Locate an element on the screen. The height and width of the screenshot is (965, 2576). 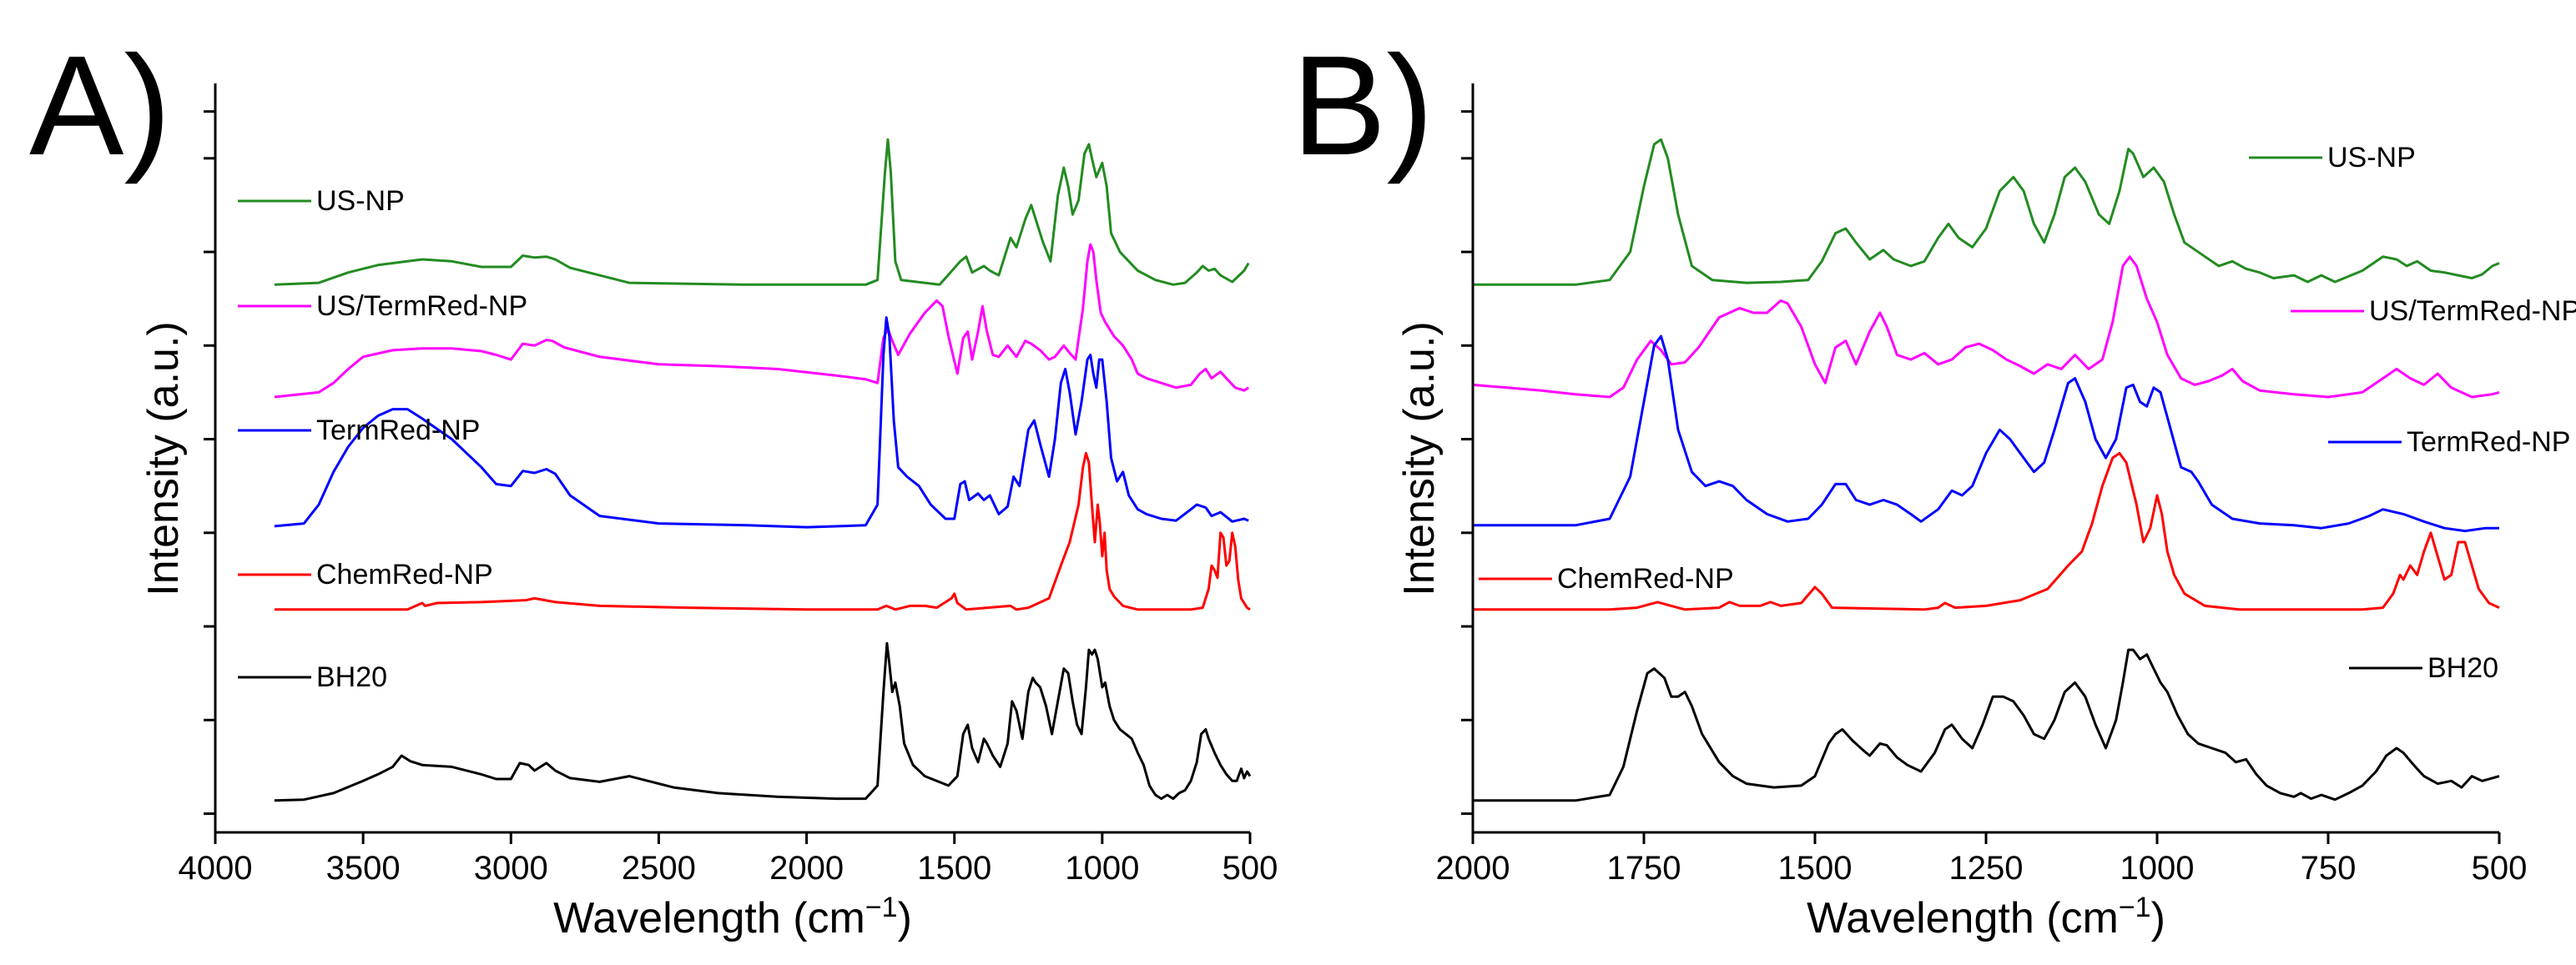
x-ticks-a: 4000 3500 3000 2500 2000 1500 1000 500 is located at coordinates (728, 859).